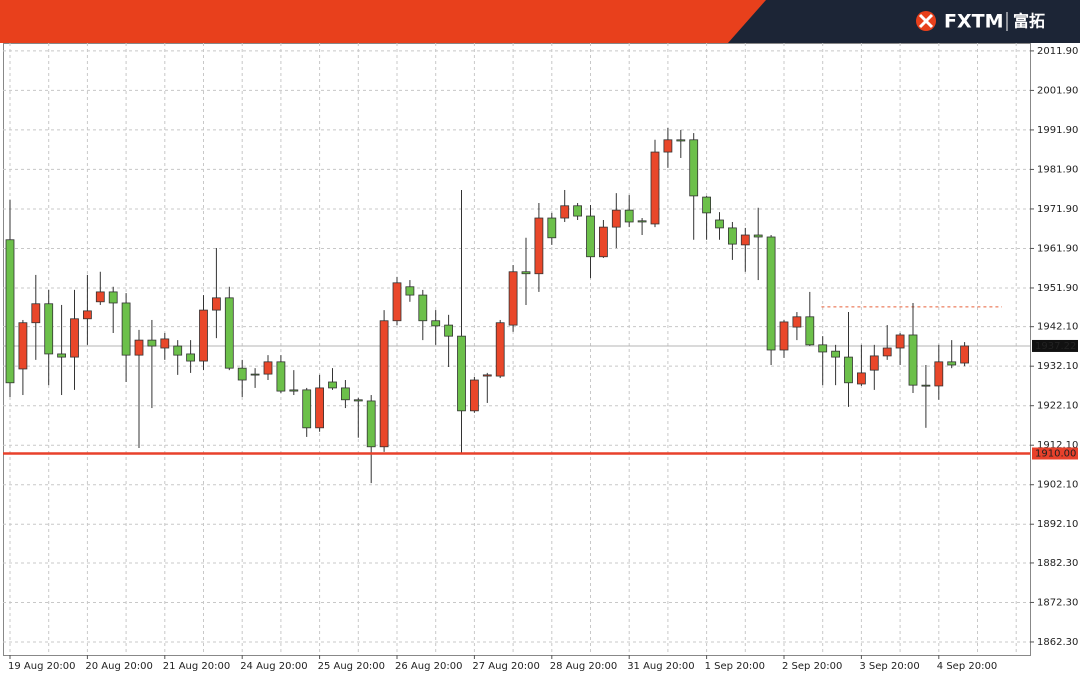 The image size is (1080, 677). What do you see at coordinates (1055, 453) in the screenshot?
I see `support-tag` at bounding box center [1055, 453].